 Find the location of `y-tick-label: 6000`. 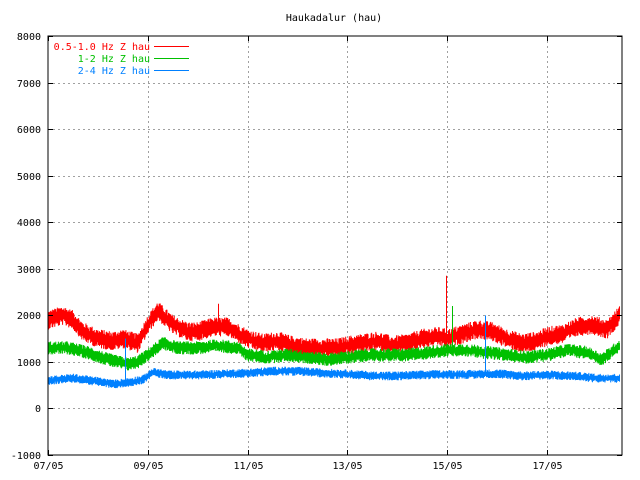

y-tick-label: 6000 is located at coordinates (29, 130).